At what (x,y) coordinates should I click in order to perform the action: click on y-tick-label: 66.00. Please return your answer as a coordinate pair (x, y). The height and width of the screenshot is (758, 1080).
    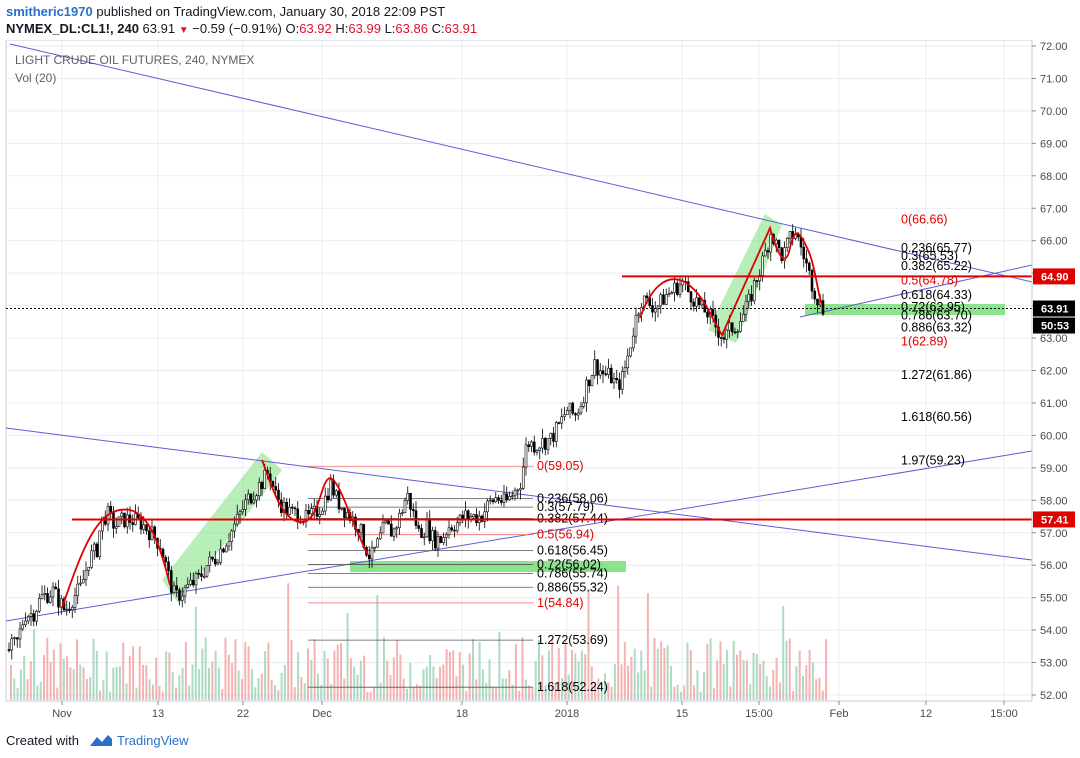
    Looking at the image, I should click on (1054, 242).